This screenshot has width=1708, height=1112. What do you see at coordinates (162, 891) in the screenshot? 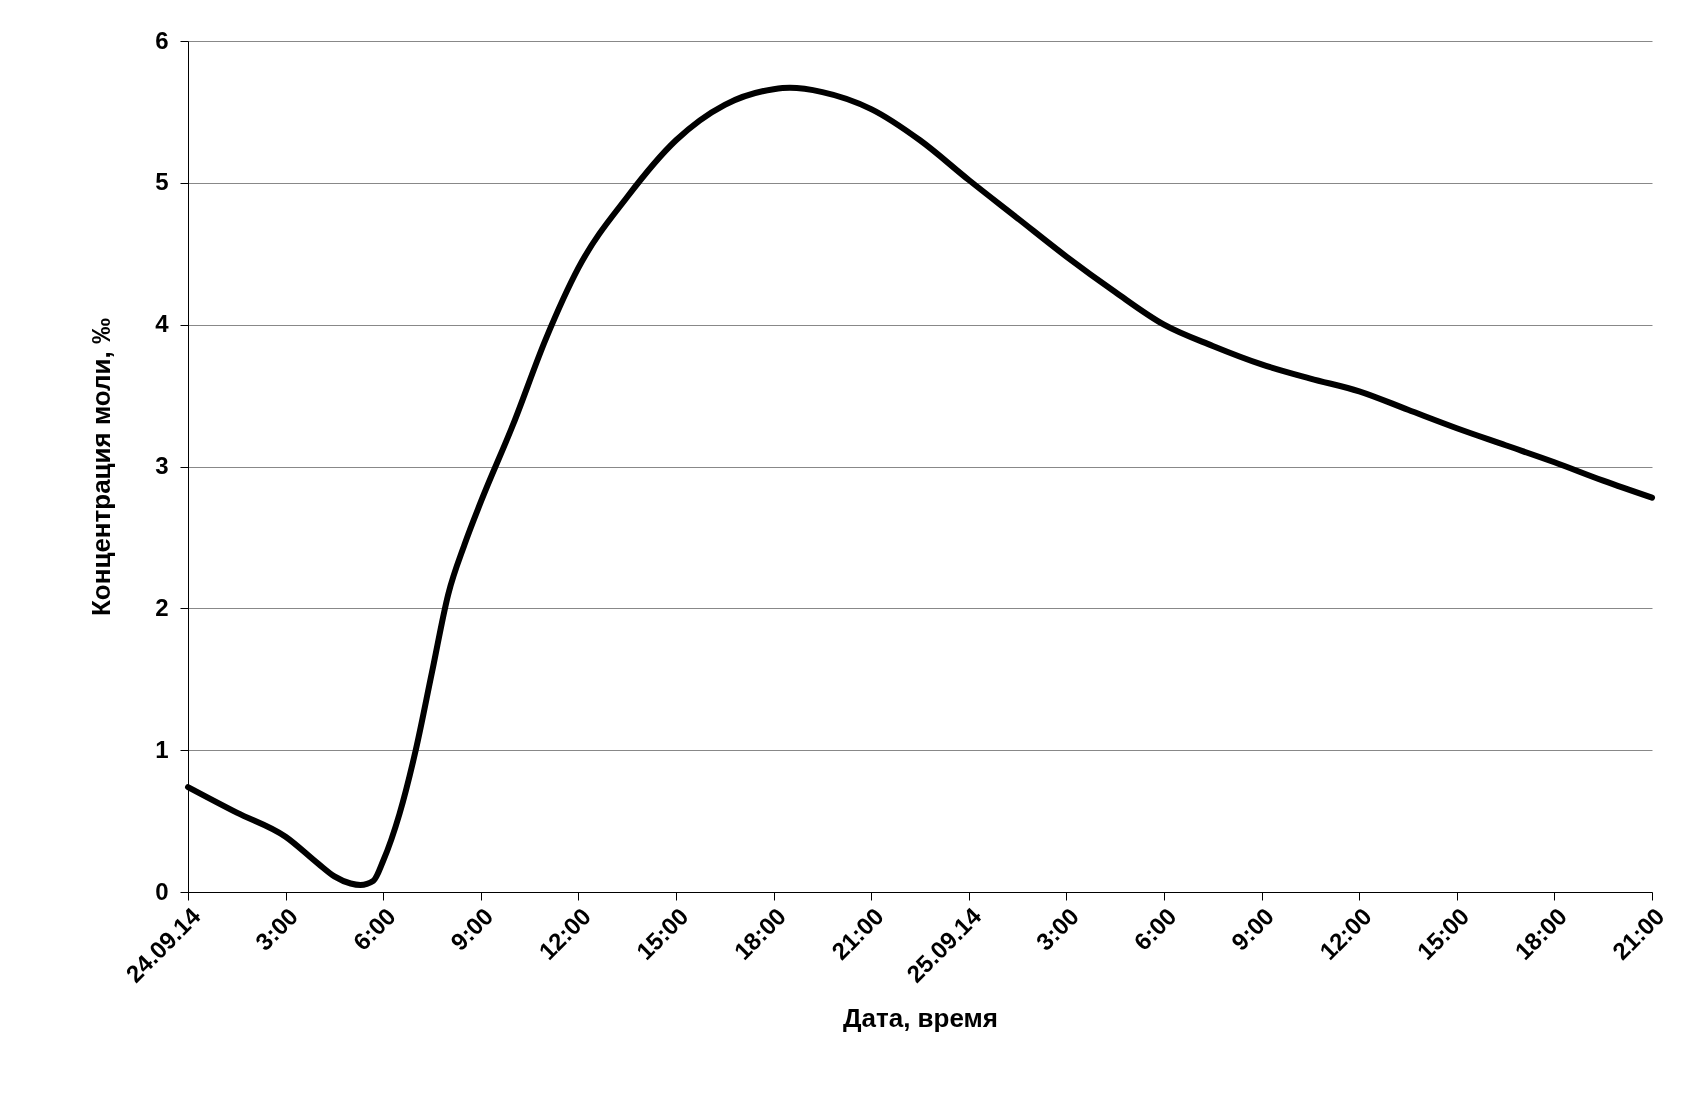
I see `y-tick-label: 0` at bounding box center [162, 891].